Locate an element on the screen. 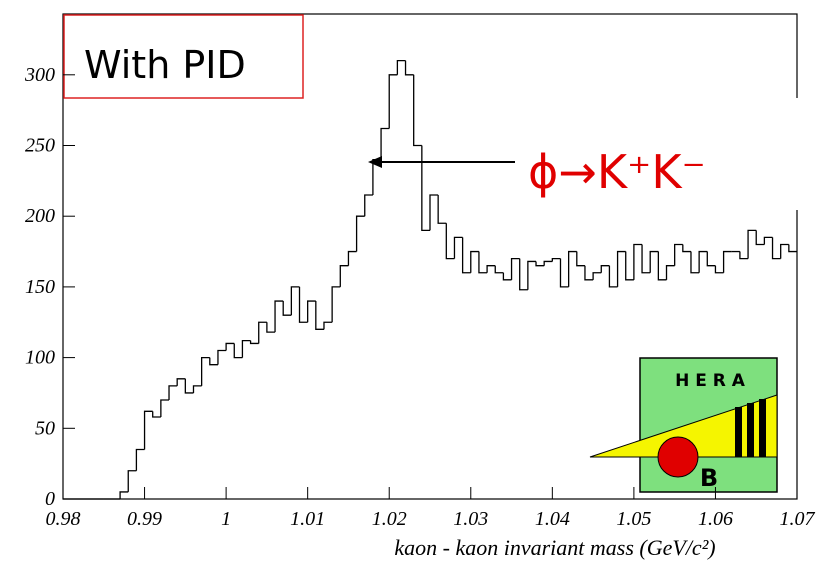  y-tick-label: 0 is located at coordinates (50, 499).